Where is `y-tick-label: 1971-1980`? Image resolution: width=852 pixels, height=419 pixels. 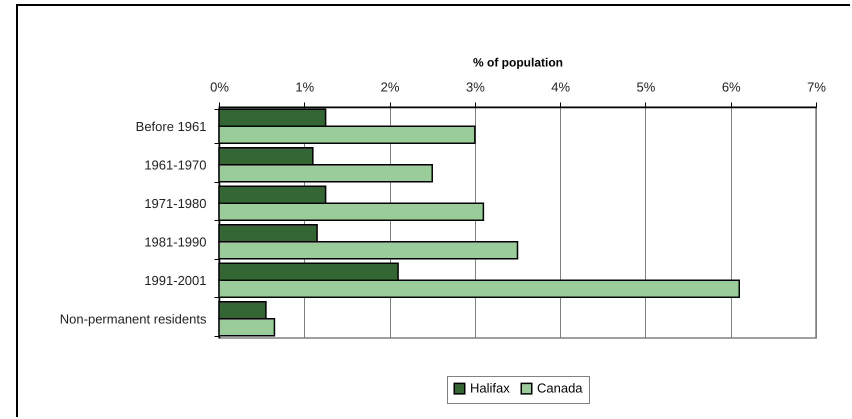 y-tick-label: 1971-1980 is located at coordinates (175, 203).